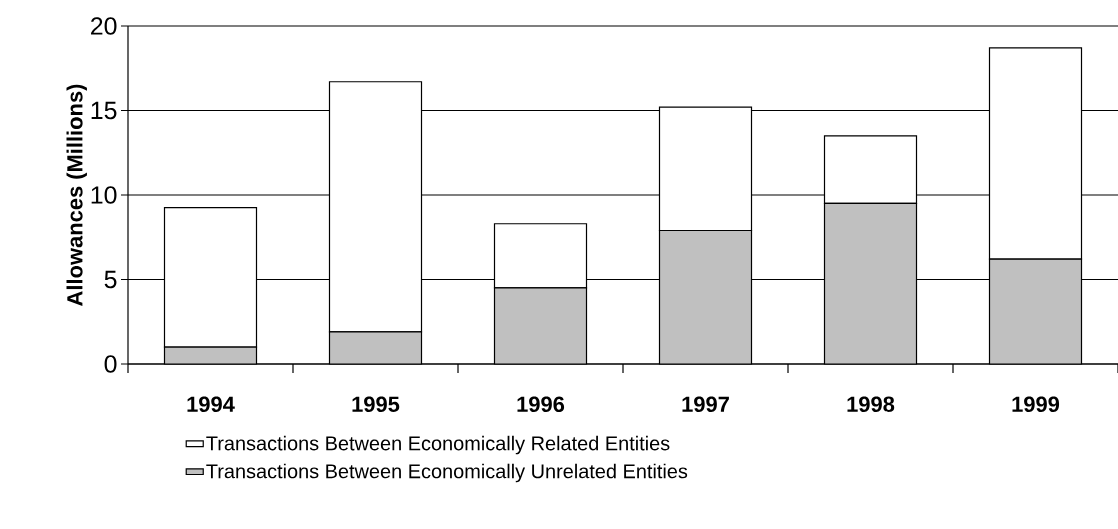 Image resolution: width=1118 pixels, height=529 pixels. What do you see at coordinates (705, 404) in the screenshot?
I see `x-tick-label: 1997` at bounding box center [705, 404].